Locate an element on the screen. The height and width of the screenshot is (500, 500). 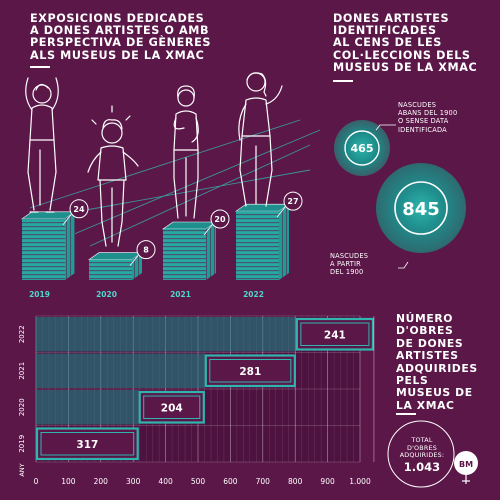
exhibitions-year-labels: 2019 2020 2021 2022 is located at coordinates (146, 294).